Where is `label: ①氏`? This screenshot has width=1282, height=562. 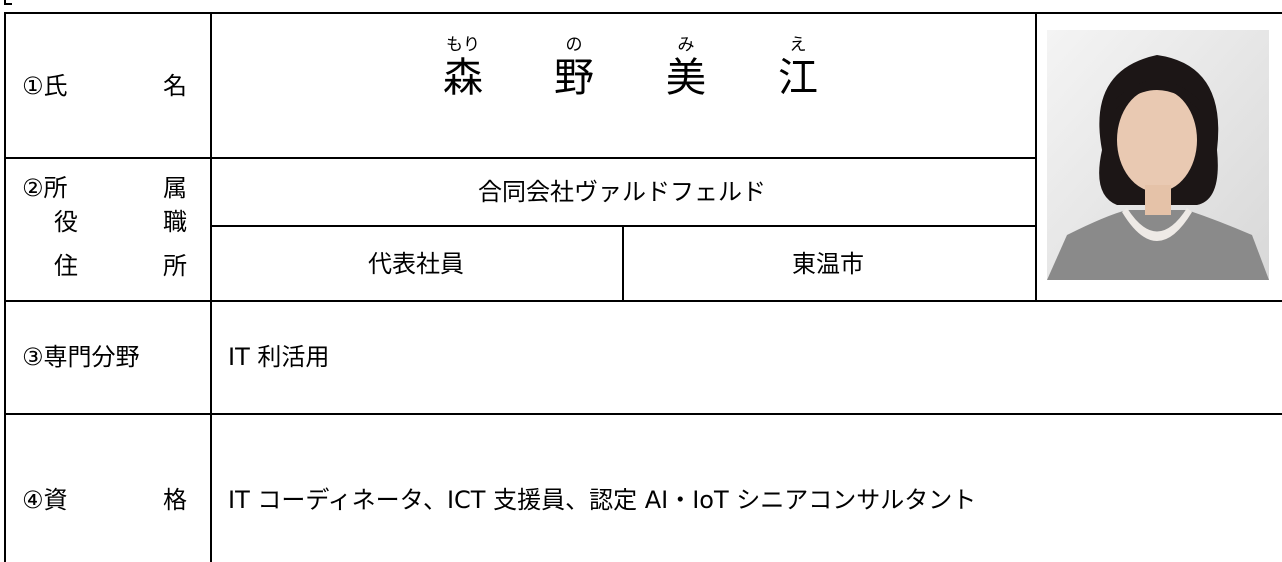
label: ①氏 is located at coordinates (45, 86).